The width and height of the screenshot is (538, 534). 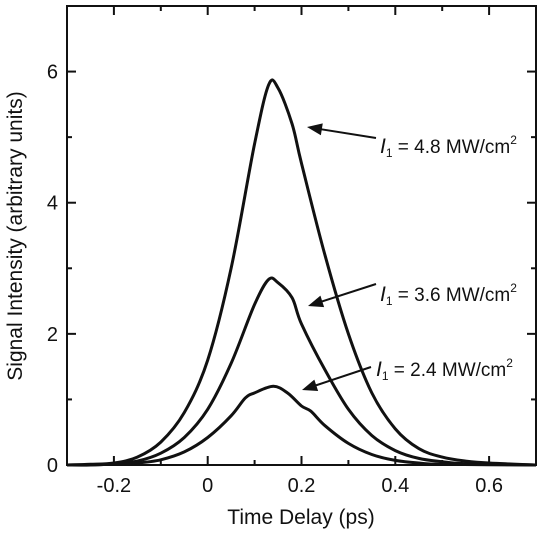 What do you see at coordinates (114, 486) in the screenshot?
I see `x-tick-label: -0.2` at bounding box center [114, 486].